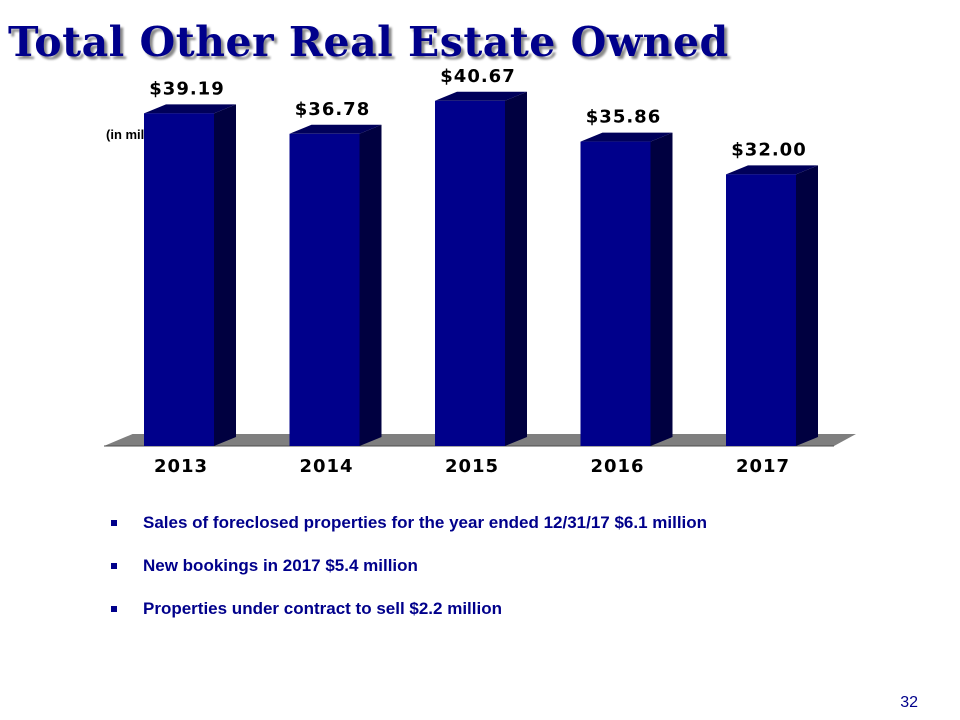 The height and width of the screenshot is (720, 960). Describe the element at coordinates (190, 109) in the screenshot. I see `bar-top-2013` at that location.